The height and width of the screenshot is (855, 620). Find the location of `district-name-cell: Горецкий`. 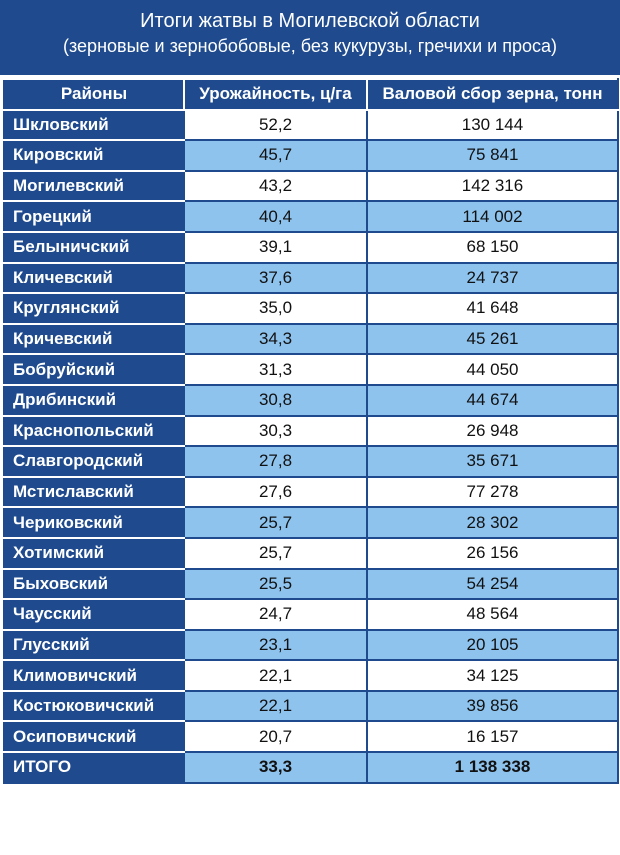

district-name-cell: Горецкий is located at coordinates (94, 216).